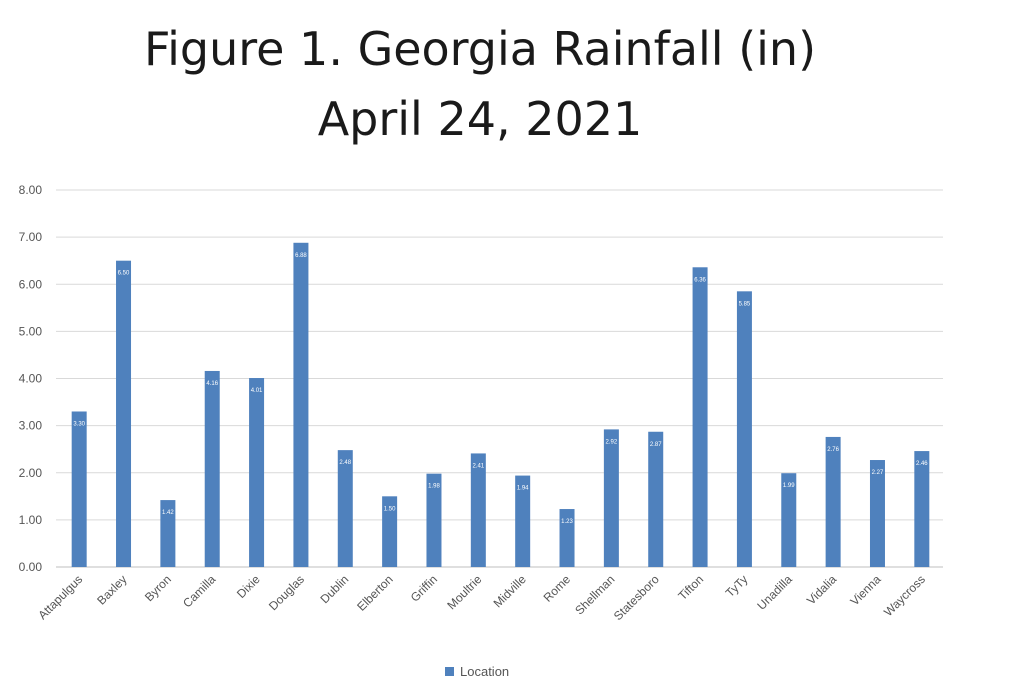  Describe the element at coordinates (168, 513) in the screenshot. I see `data-label: 1.42` at that location.